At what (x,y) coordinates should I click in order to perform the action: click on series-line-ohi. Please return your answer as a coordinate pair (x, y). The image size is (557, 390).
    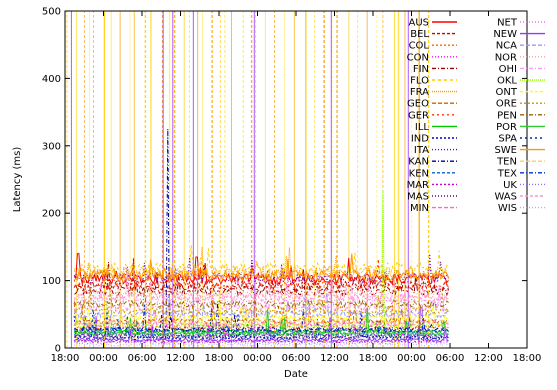
    Looking at the image, I should click on (261, 297).